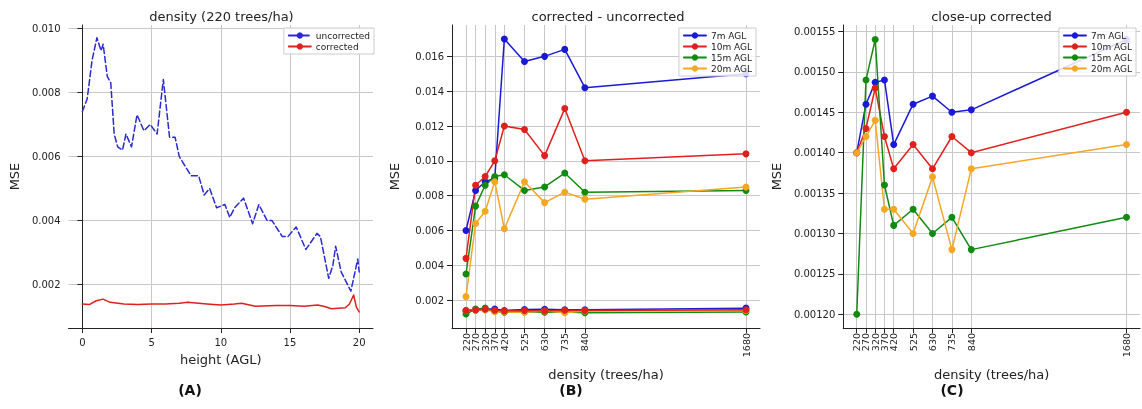 The height and width of the screenshot is (409, 1142). I want to click on y-tick-label: 0.00145, so click(814, 112).